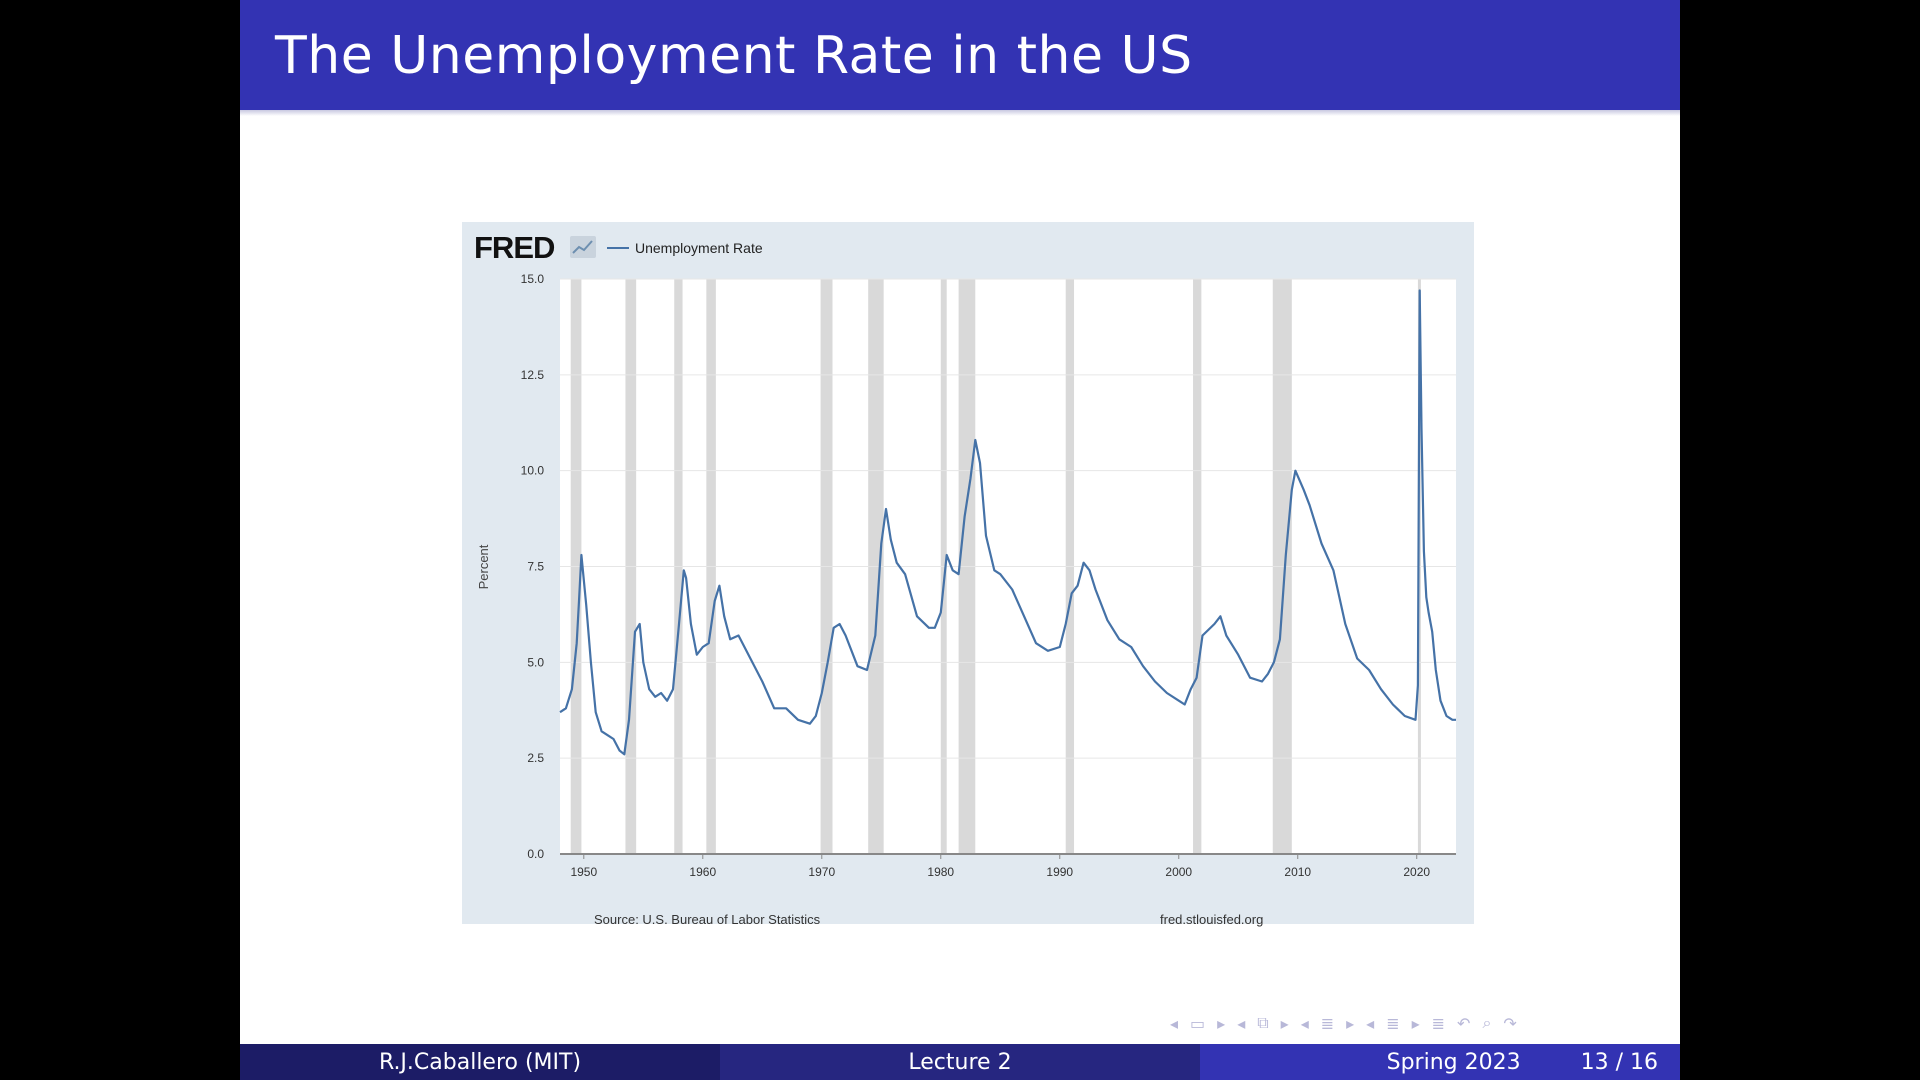 The height and width of the screenshot is (1080, 1920). What do you see at coordinates (514, 247) in the screenshot?
I see `fred-logo: FRED` at bounding box center [514, 247].